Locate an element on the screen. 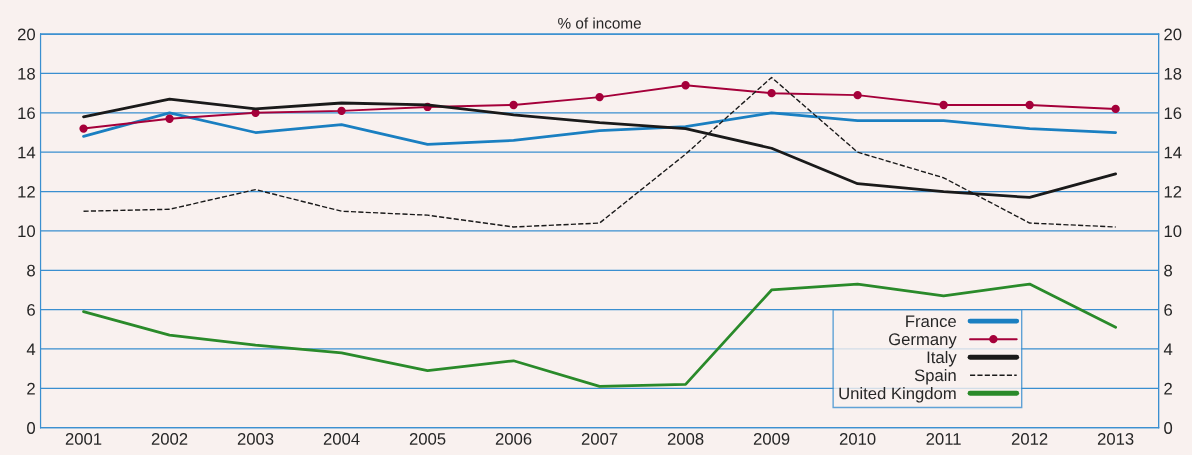 This screenshot has width=1192, height=455. x-tick-label: 2003 is located at coordinates (255, 439).